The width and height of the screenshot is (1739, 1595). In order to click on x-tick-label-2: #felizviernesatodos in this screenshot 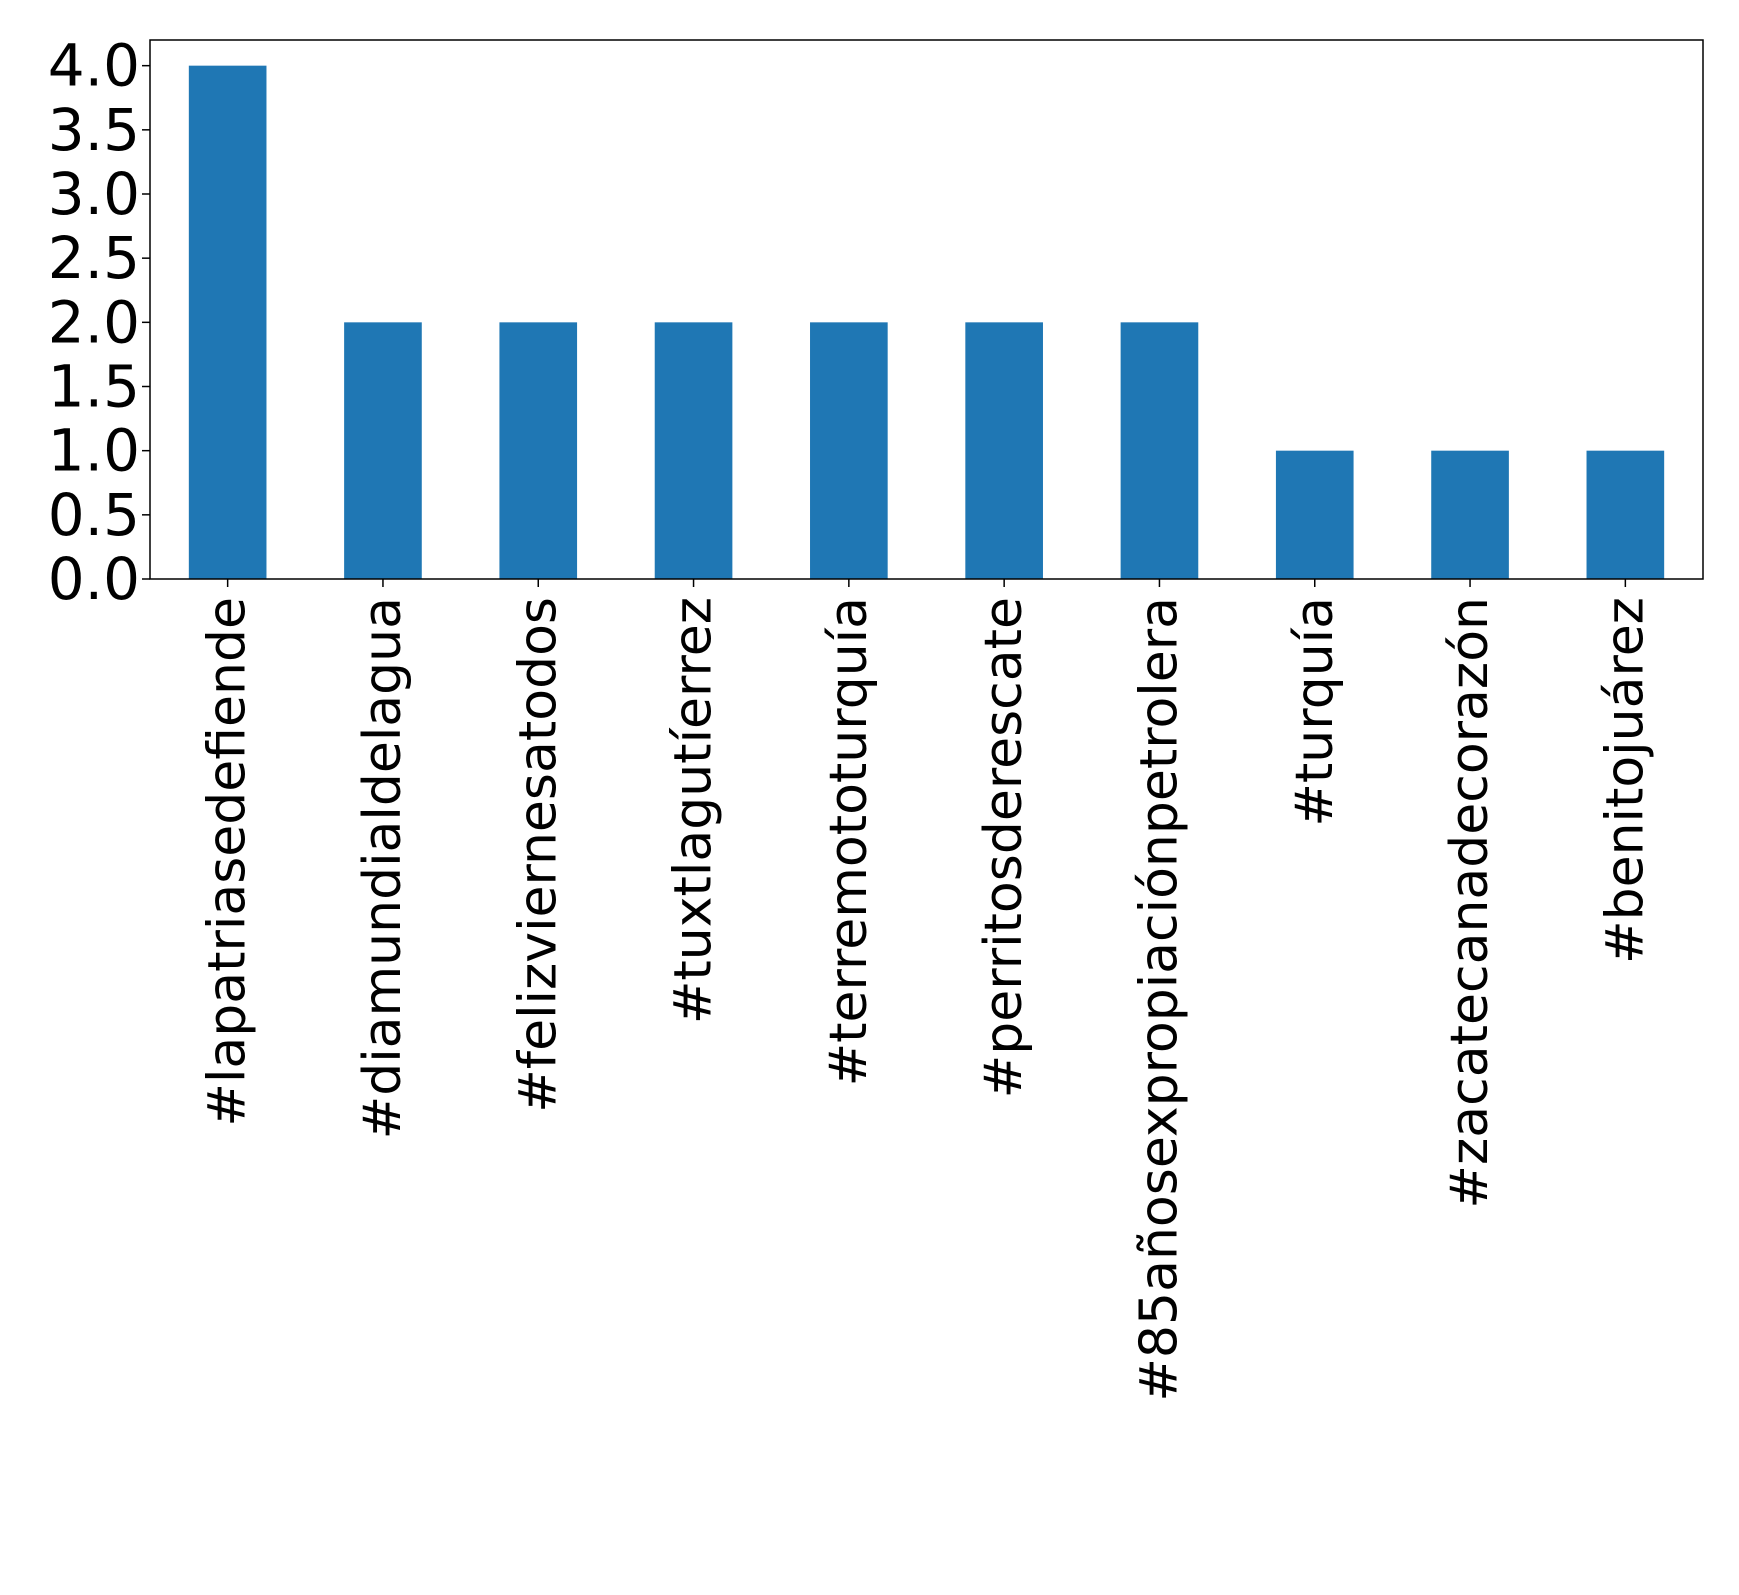, I will do `click(538, 855)`.